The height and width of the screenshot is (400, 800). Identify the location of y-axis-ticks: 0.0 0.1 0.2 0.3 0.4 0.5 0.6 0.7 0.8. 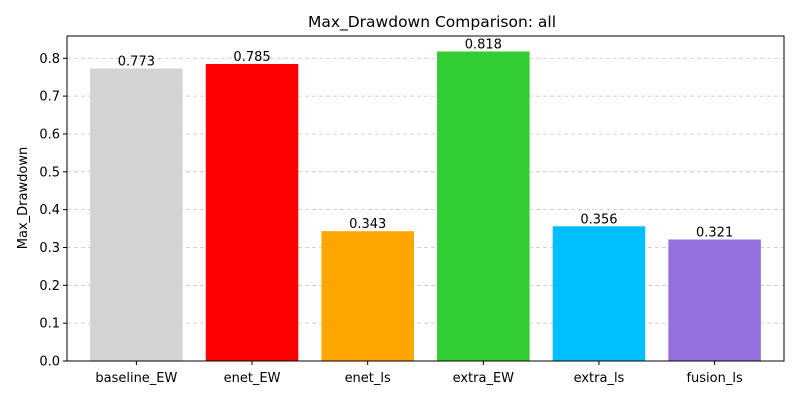
(53, 211).